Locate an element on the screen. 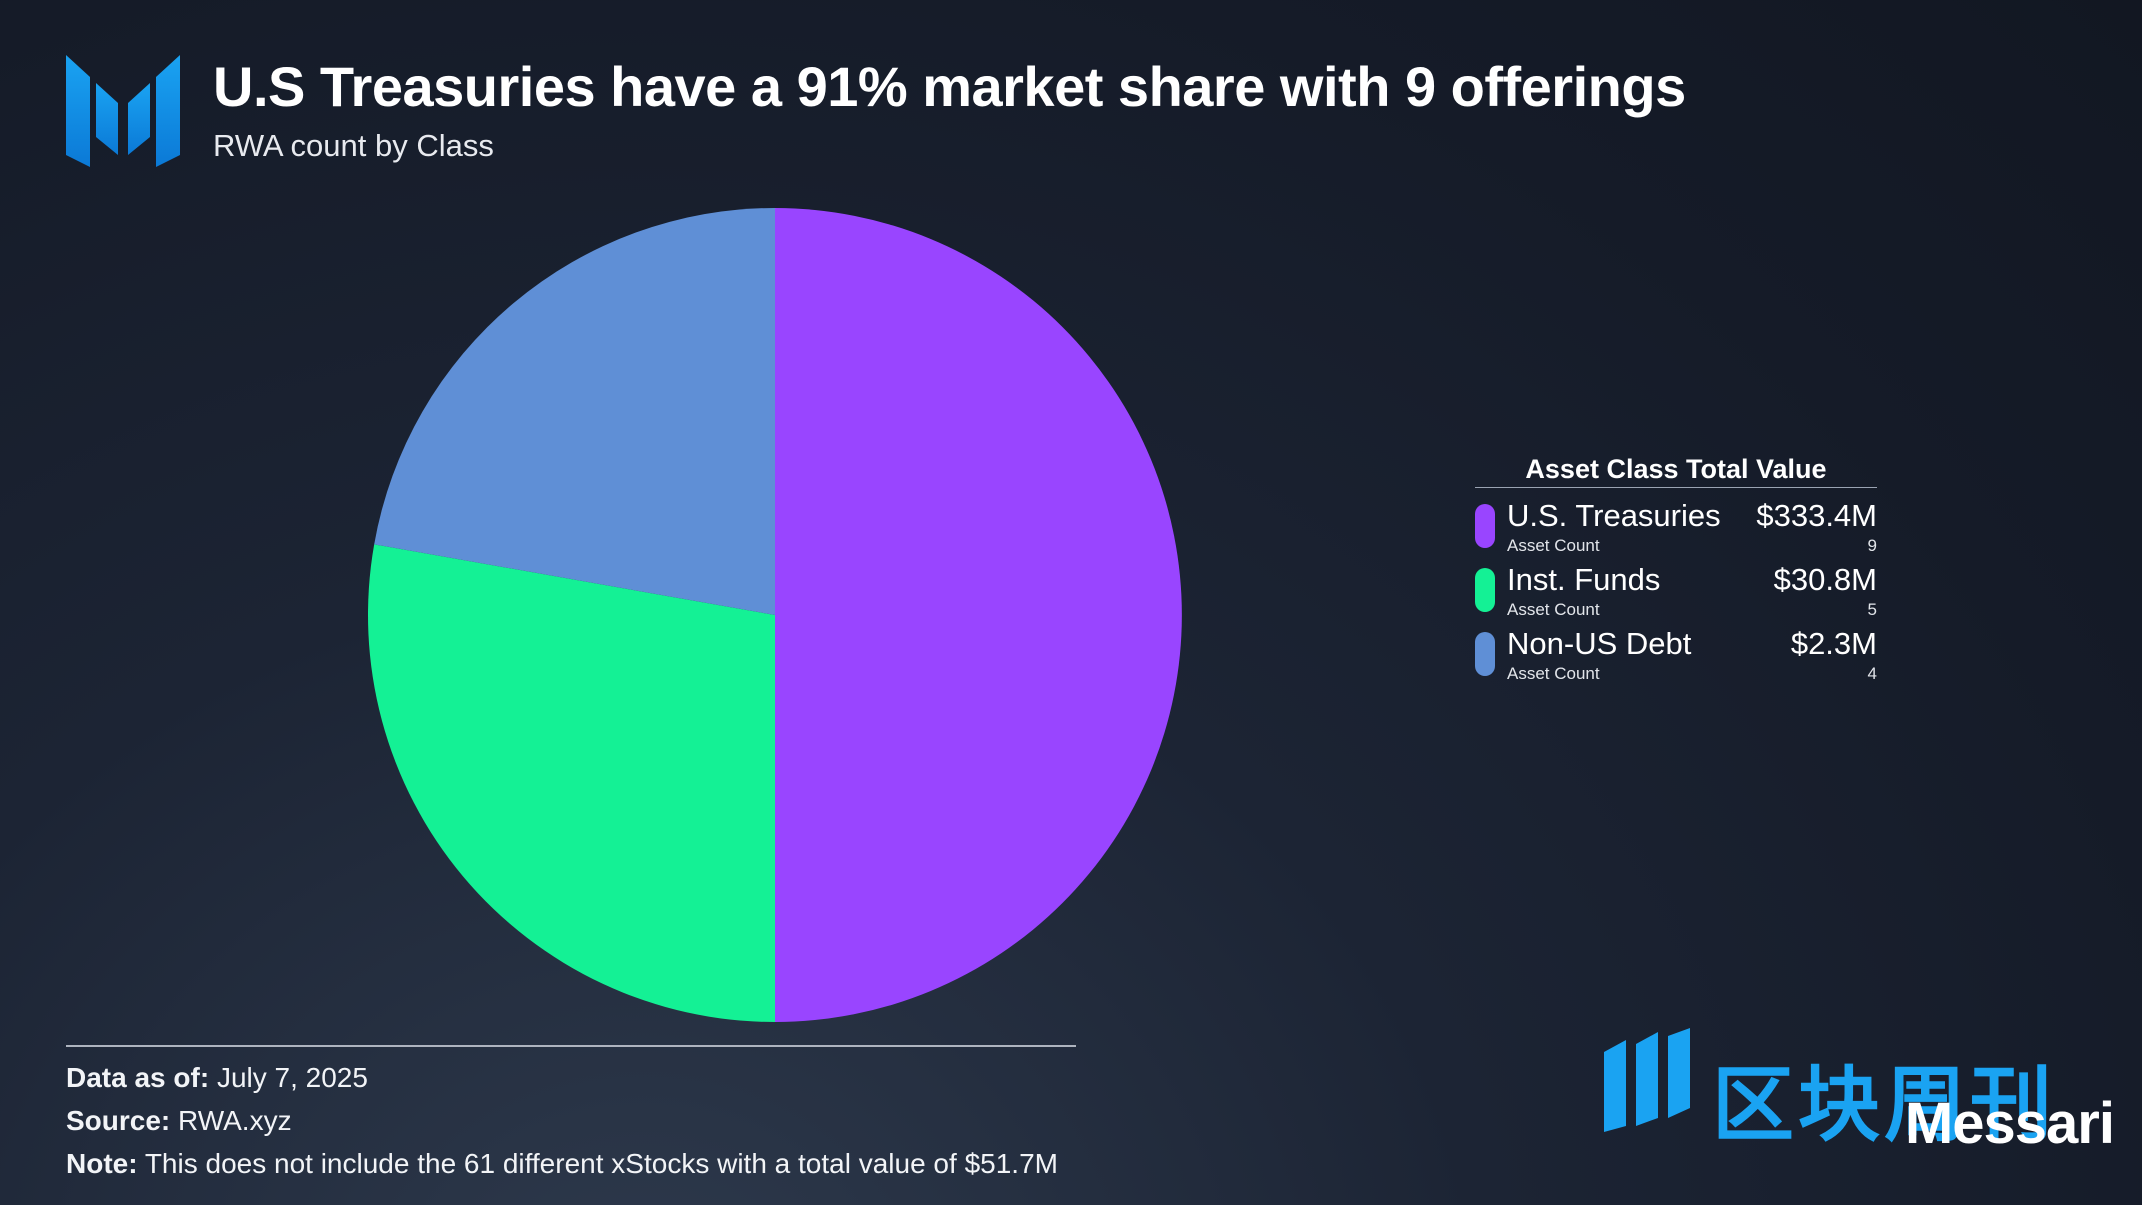 The width and height of the screenshot is (2142, 1205). blockweekly-logo-icon is located at coordinates (1647, 1080).